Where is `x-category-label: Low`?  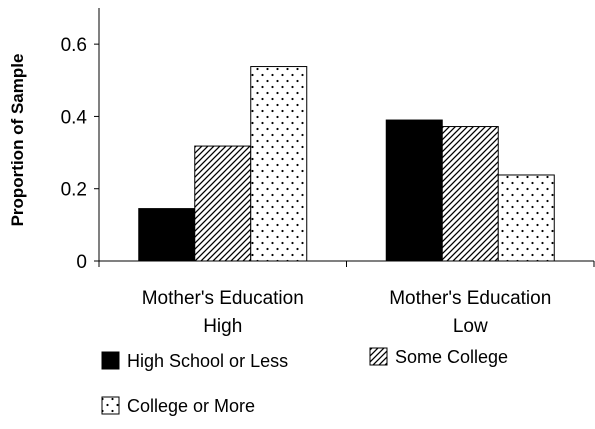
x-category-label: Low is located at coordinates (470, 326).